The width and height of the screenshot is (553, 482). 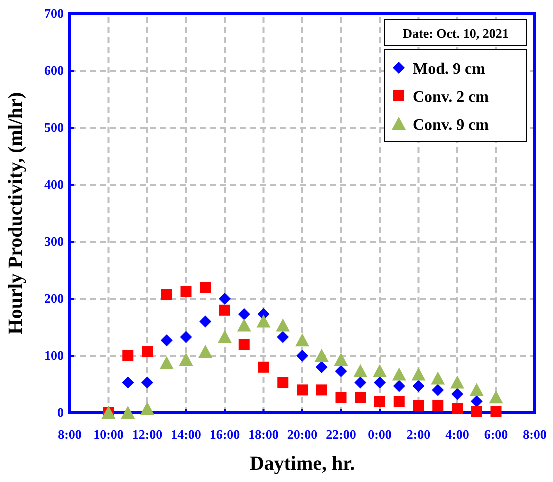 I want to click on y-tick-label: 0, so click(x=61, y=412).